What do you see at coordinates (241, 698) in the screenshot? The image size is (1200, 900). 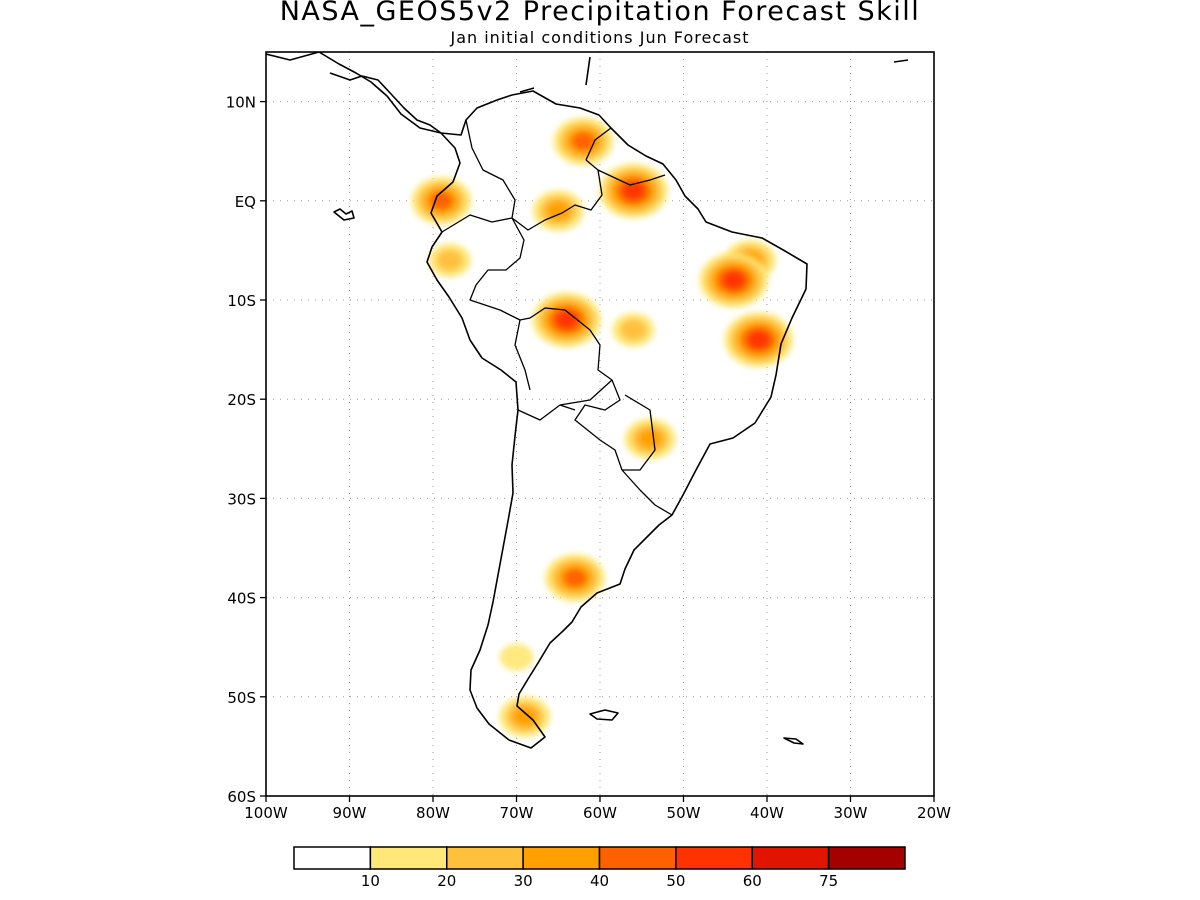 I see `tick-label-lat: 50S` at bounding box center [241, 698].